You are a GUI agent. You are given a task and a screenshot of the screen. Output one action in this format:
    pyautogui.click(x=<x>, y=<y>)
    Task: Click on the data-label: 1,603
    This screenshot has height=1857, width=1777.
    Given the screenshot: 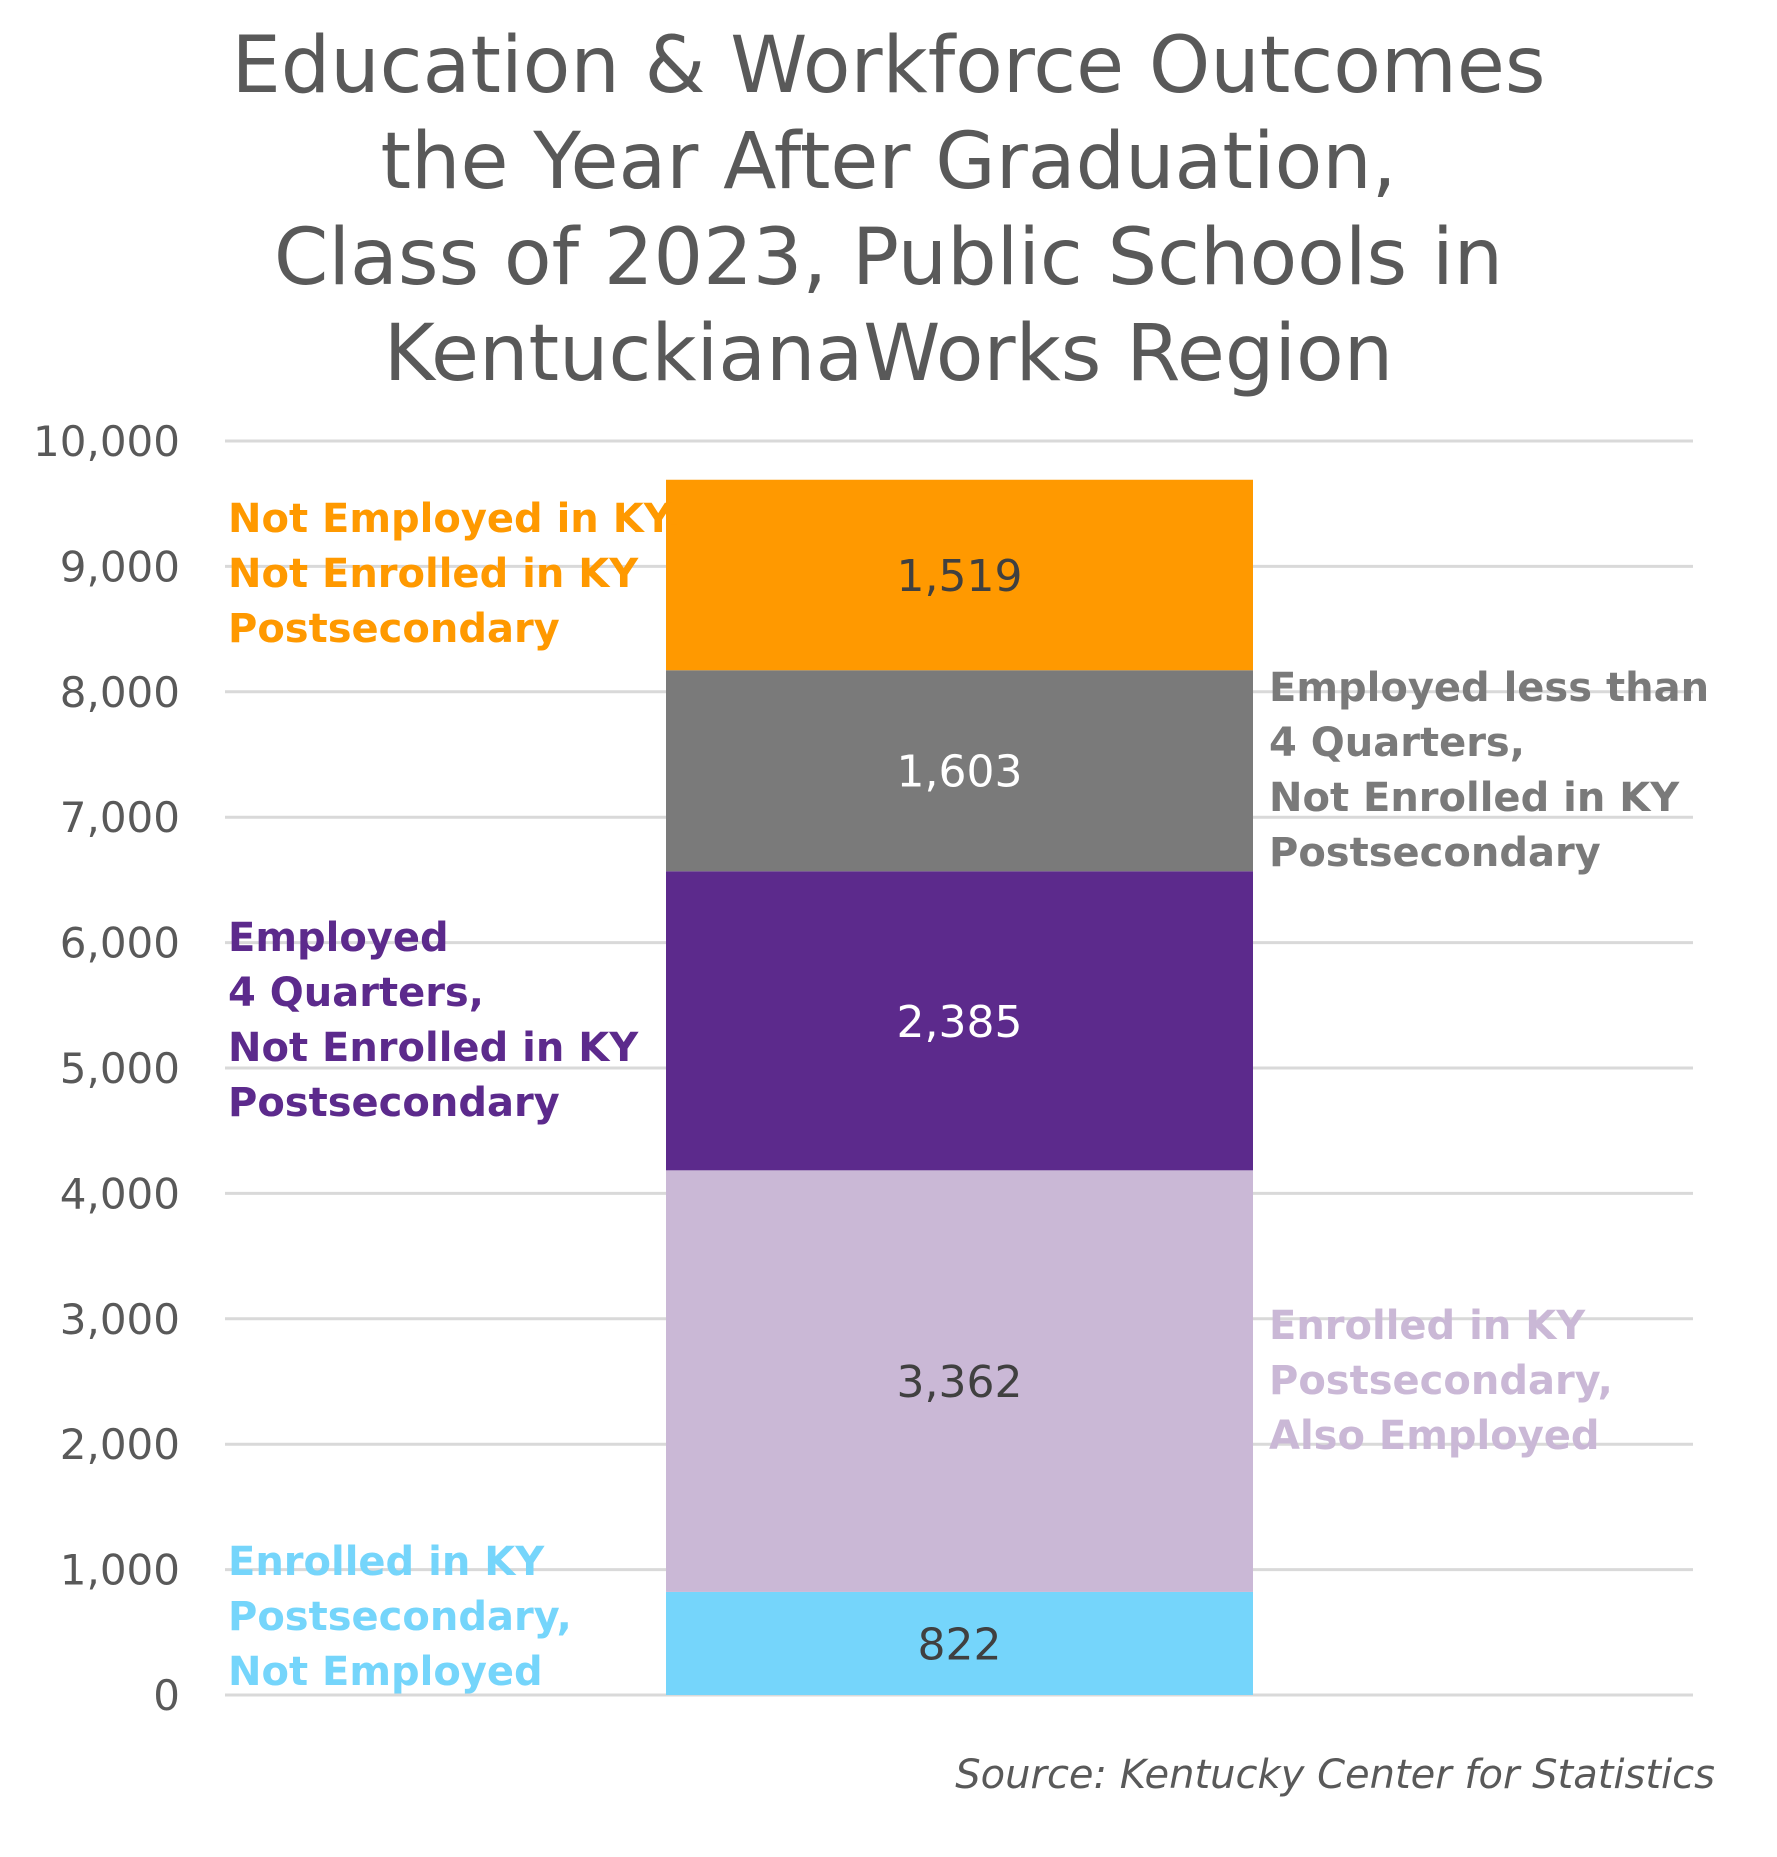 What is the action you would take?
    pyautogui.click(x=960, y=772)
    